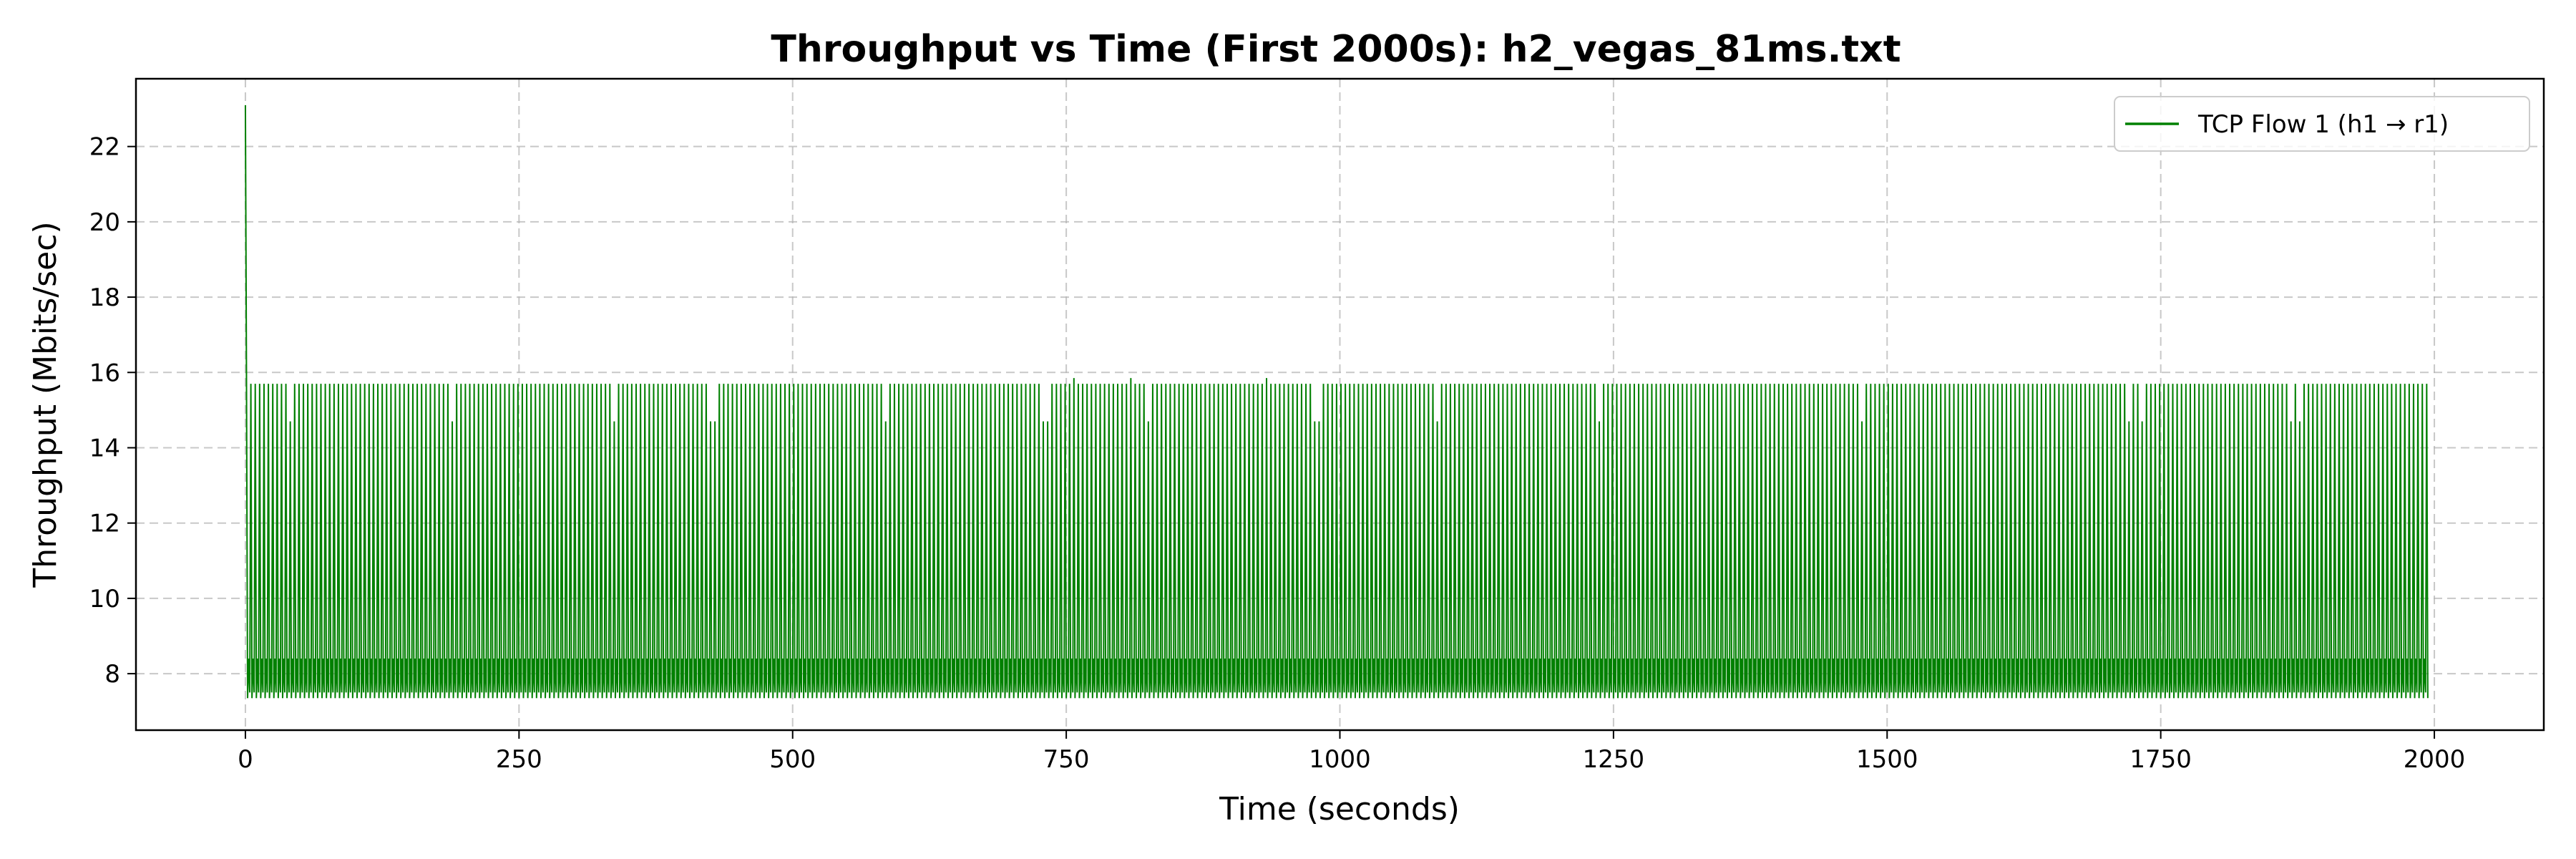 The image size is (2576, 859). I want to click on x-tick-label: 1000, so click(1340, 759).